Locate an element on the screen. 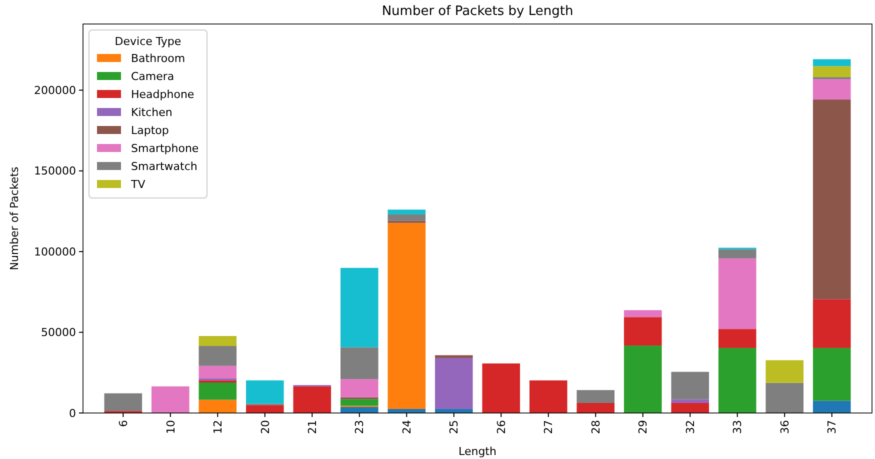  x-tick-label: 6 is located at coordinates (123, 423).